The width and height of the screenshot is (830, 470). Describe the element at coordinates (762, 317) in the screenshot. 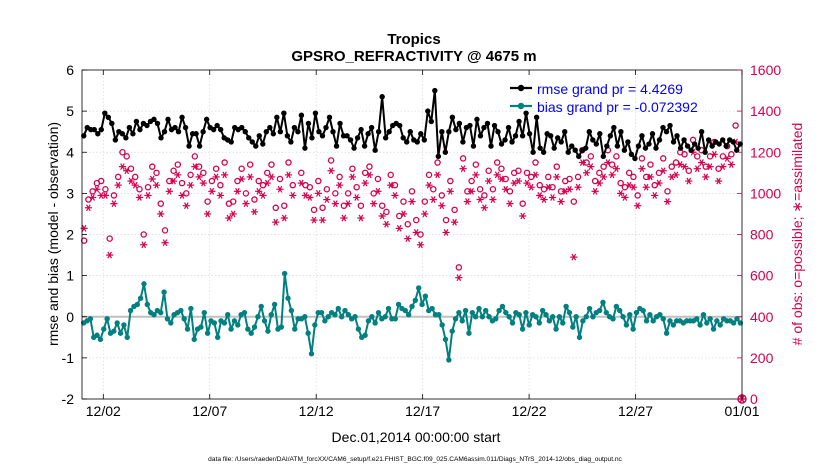

I see `y-right-tick-label: 400` at that location.